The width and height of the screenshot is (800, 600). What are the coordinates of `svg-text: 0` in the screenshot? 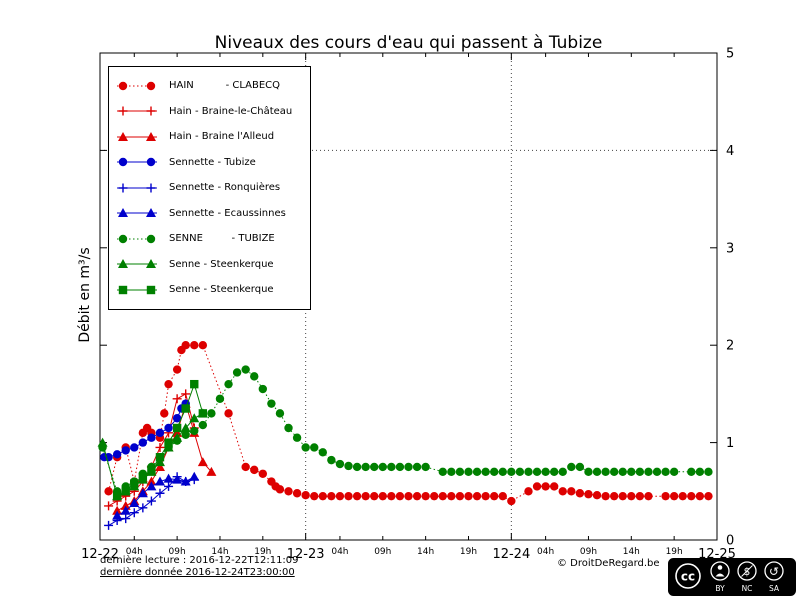 It's located at (730, 541).